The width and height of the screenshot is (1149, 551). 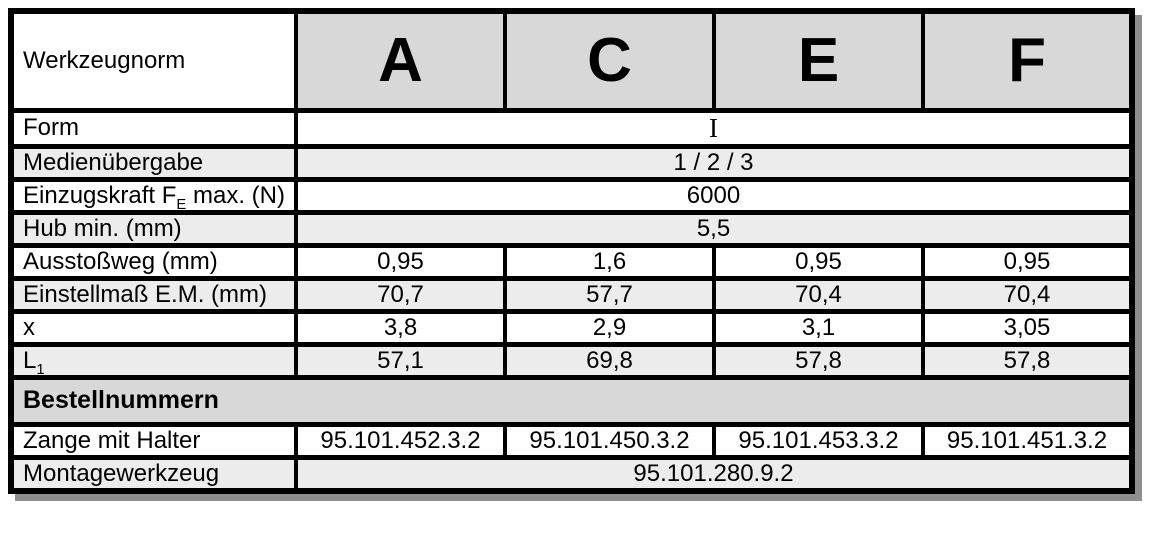 I want to click on cell-hub-value: 5,5, so click(x=714, y=228).